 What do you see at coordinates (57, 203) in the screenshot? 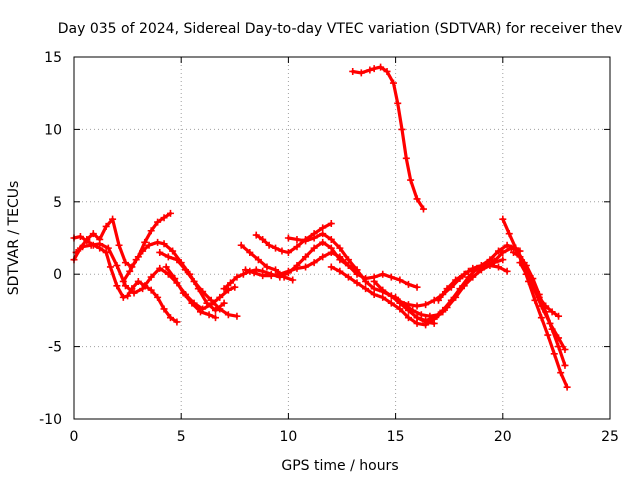
I see `y-tick-label: 5` at bounding box center [57, 203].